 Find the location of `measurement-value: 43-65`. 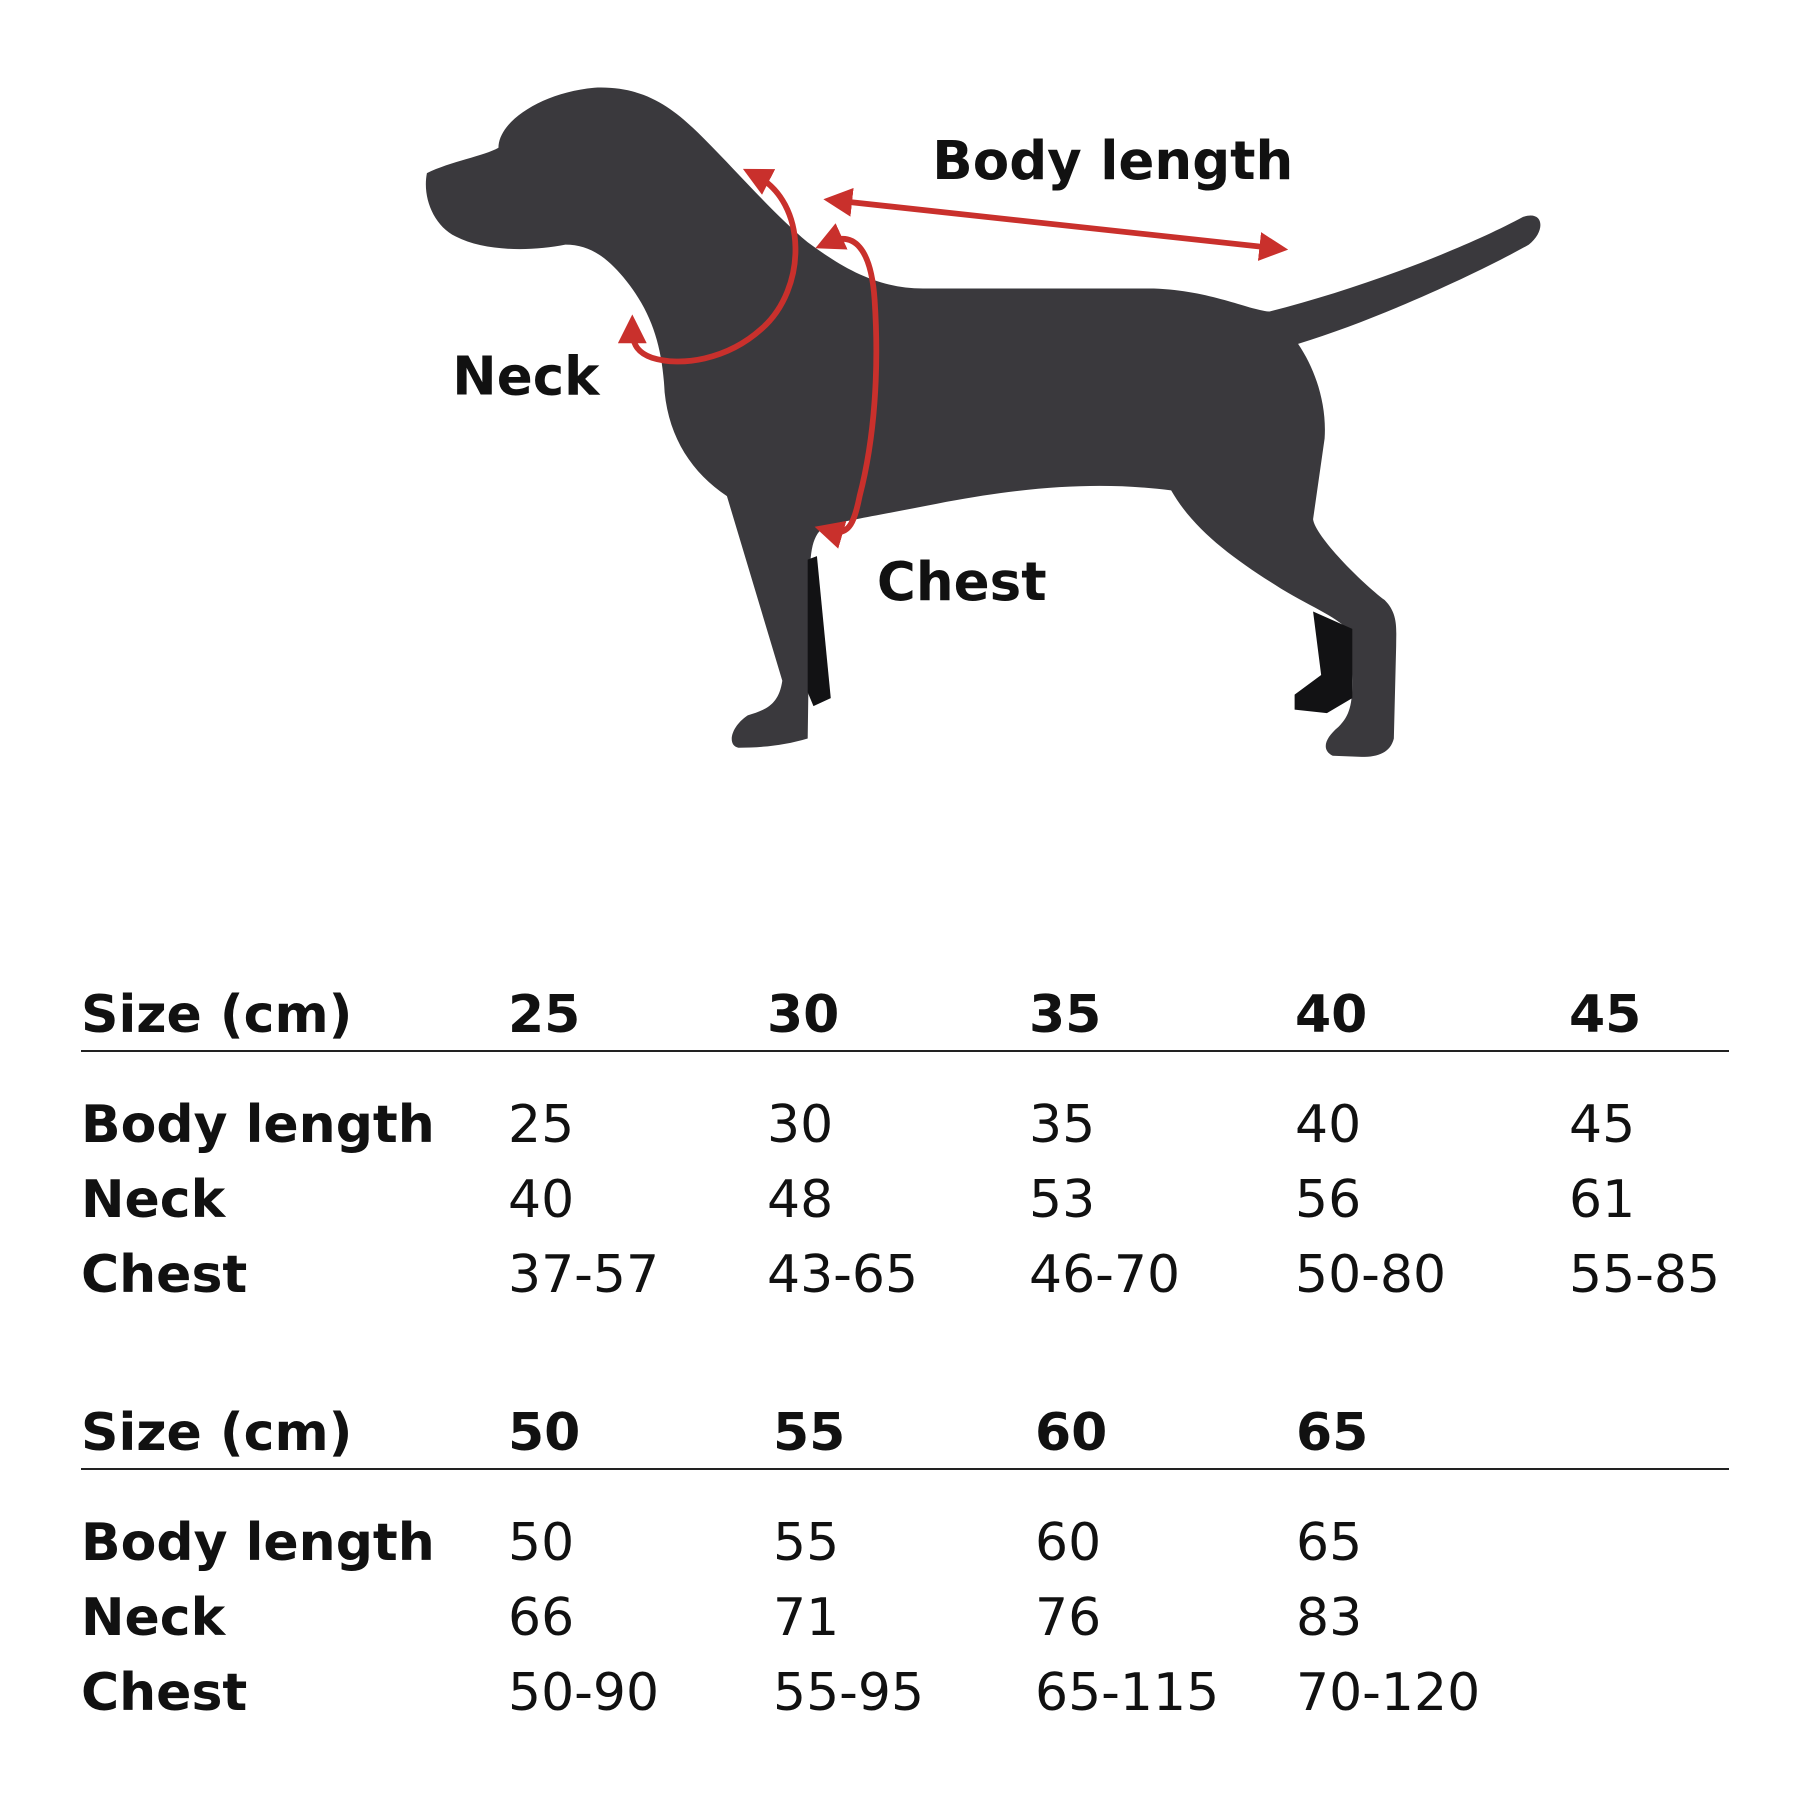

measurement-value: 43-65 is located at coordinates (843, 1275).